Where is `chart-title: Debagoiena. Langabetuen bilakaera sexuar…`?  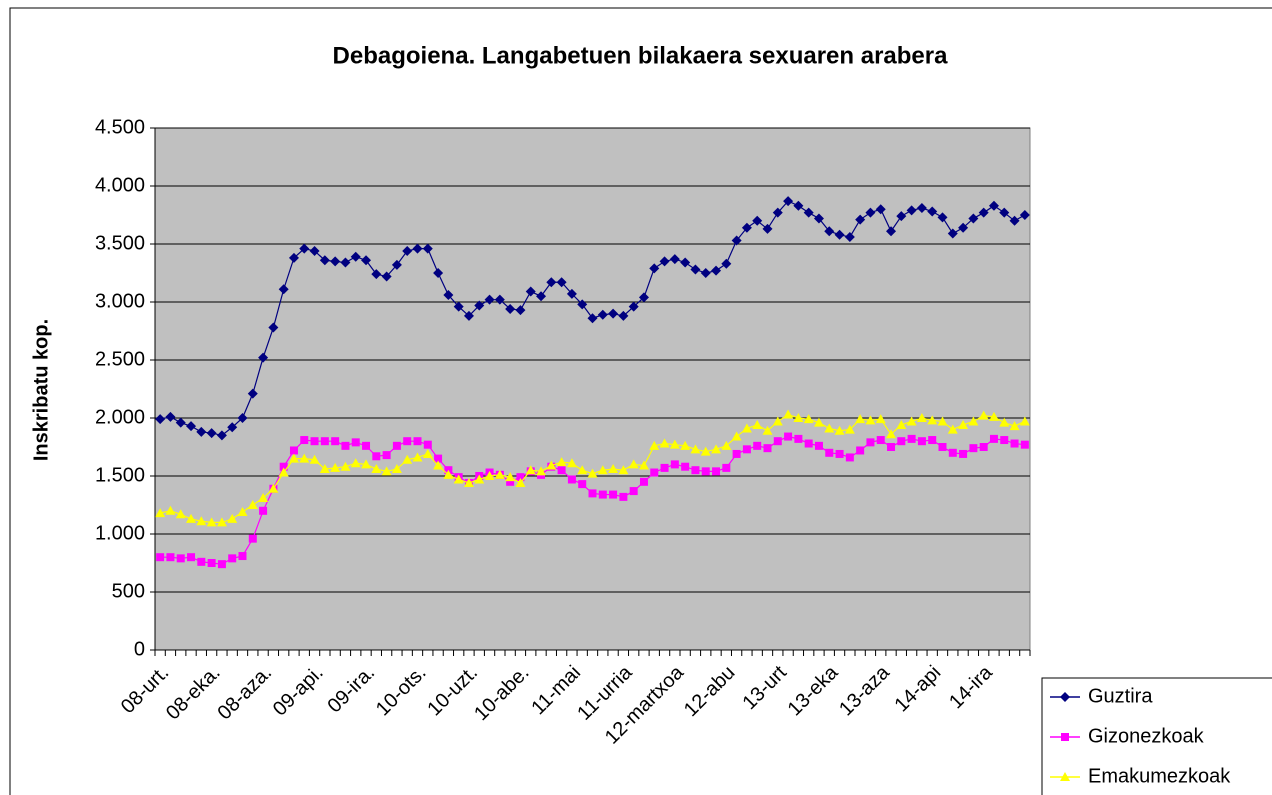
chart-title: Debagoiena. Langabetuen bilakaera sexuar… is located at coordinates (641, 55).